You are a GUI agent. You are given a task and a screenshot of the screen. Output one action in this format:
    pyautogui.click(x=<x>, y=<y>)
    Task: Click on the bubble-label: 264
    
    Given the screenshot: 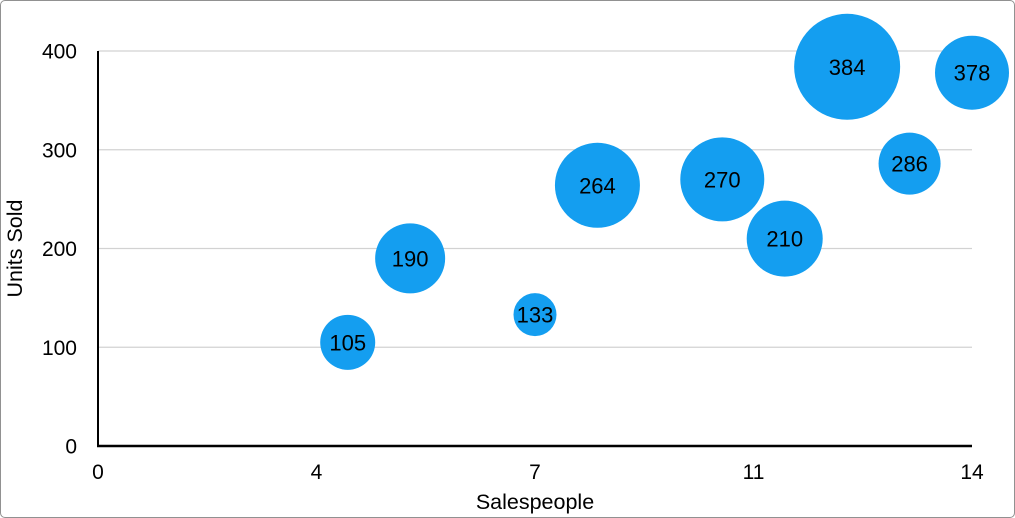 What is the action you would take?
    pyautogui.click(x=597, y=185)
    